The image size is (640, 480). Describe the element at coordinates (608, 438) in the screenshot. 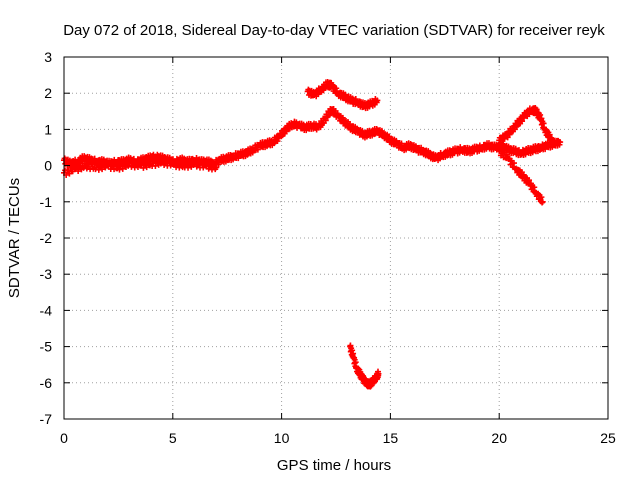

I see `x-tick-label: 25` at that location.